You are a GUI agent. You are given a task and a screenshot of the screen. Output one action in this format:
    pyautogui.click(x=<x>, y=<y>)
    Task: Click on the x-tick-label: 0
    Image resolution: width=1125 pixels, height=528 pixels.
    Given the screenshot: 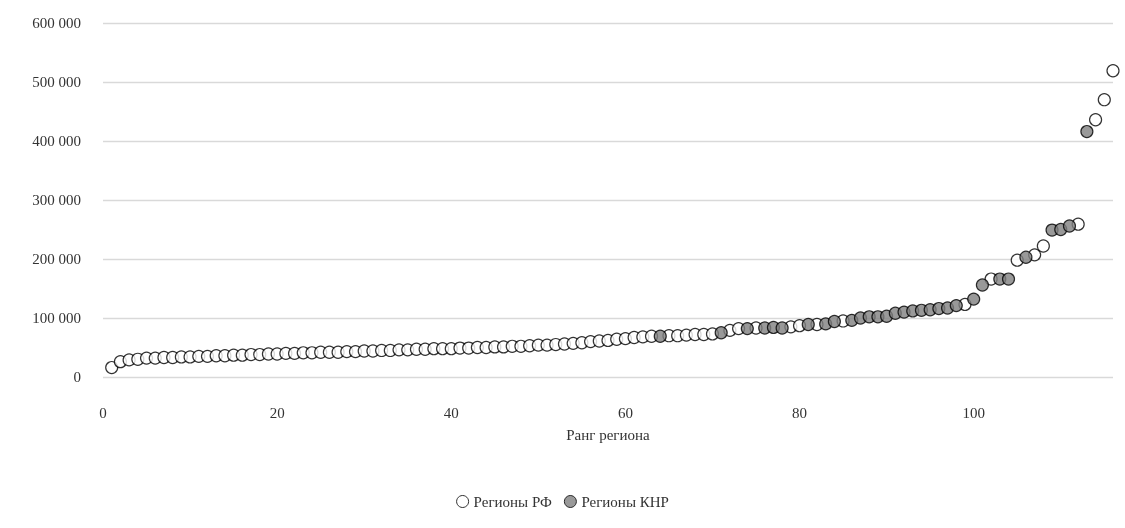 What is the action you would take?
    pyautogui.click(x=103, y=412)
    